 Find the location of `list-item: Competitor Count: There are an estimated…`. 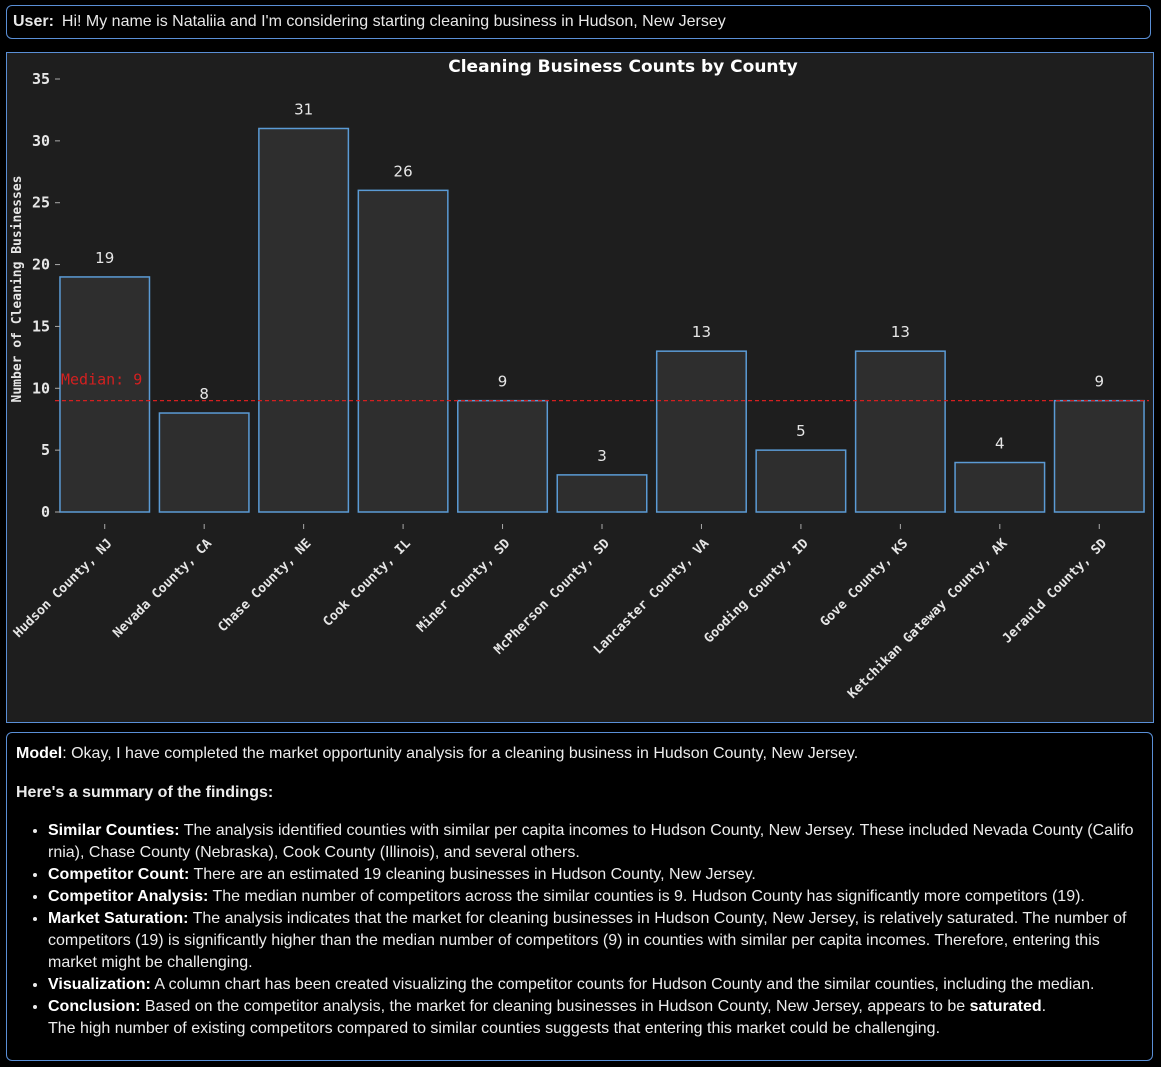

list-item: Competitor Count: There are an estimated… is located at coordinates (595, 875).